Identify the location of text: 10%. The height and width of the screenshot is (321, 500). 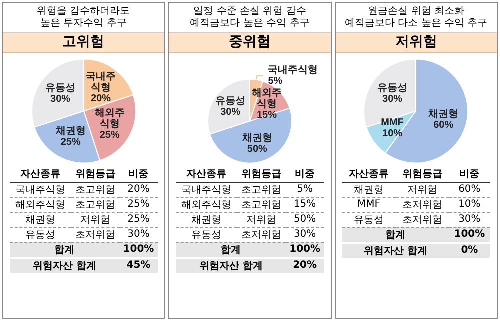
(469, 204).